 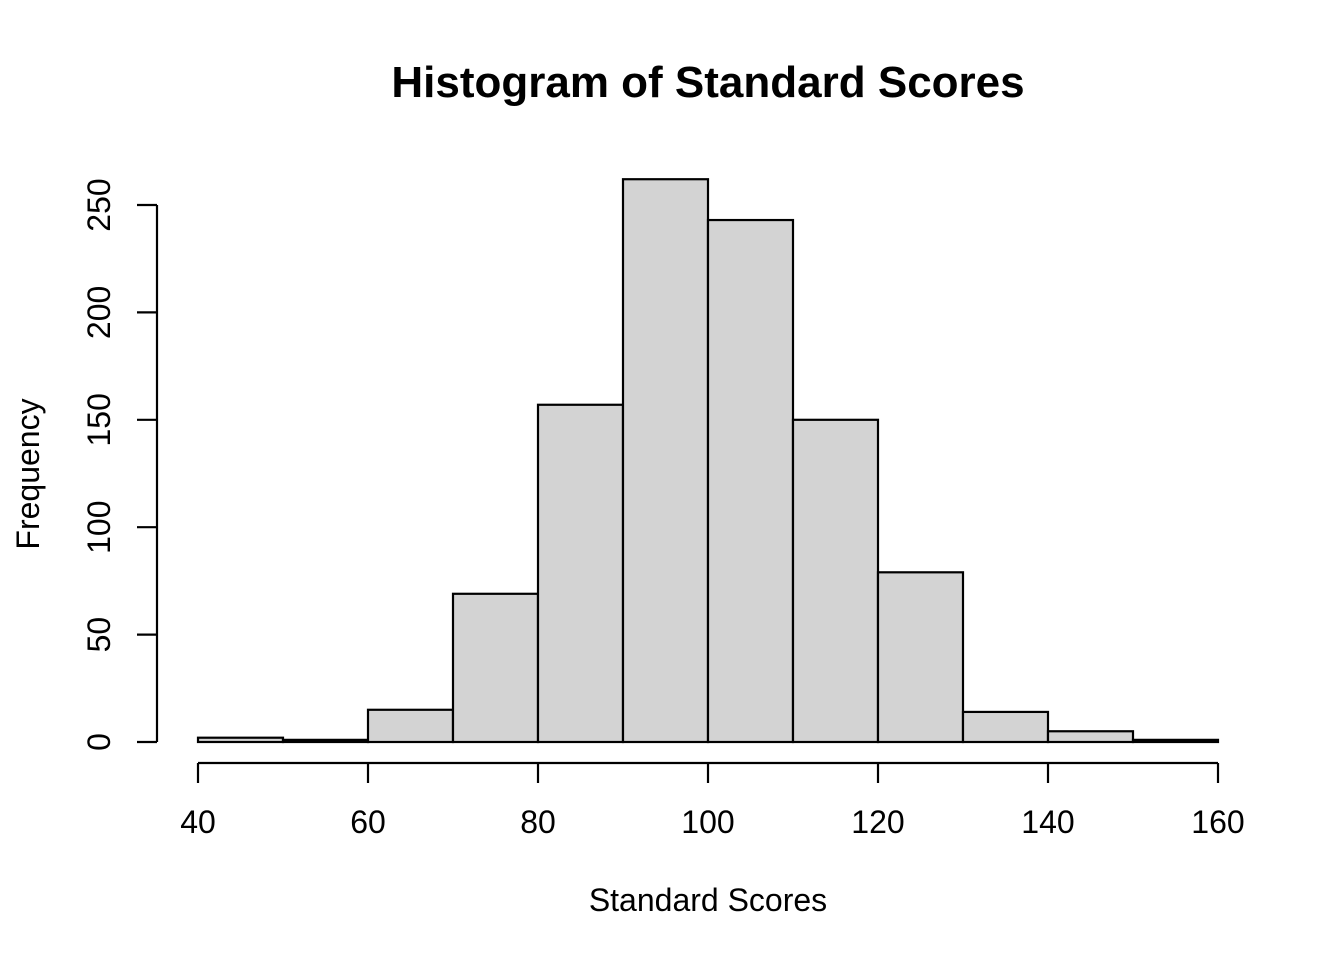 What do you see at coordinates (99, 419) in the screenshot?
I see `y-tick-label: 150` at bounding box center [99, 419].